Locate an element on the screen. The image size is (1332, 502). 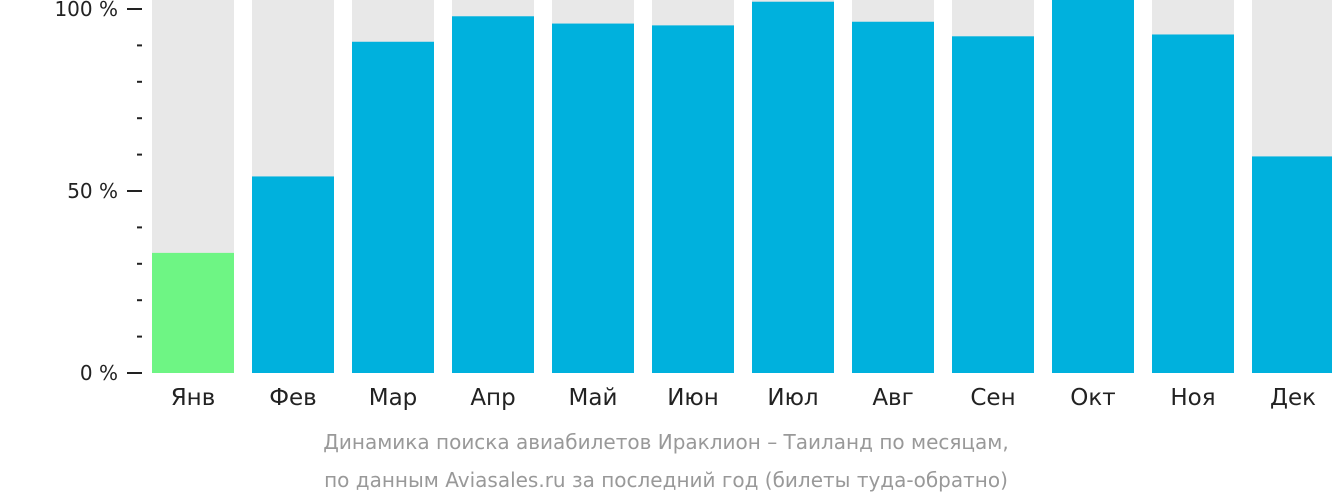
x-tick-label-12: Дек is located at coordinates (1293, 398).